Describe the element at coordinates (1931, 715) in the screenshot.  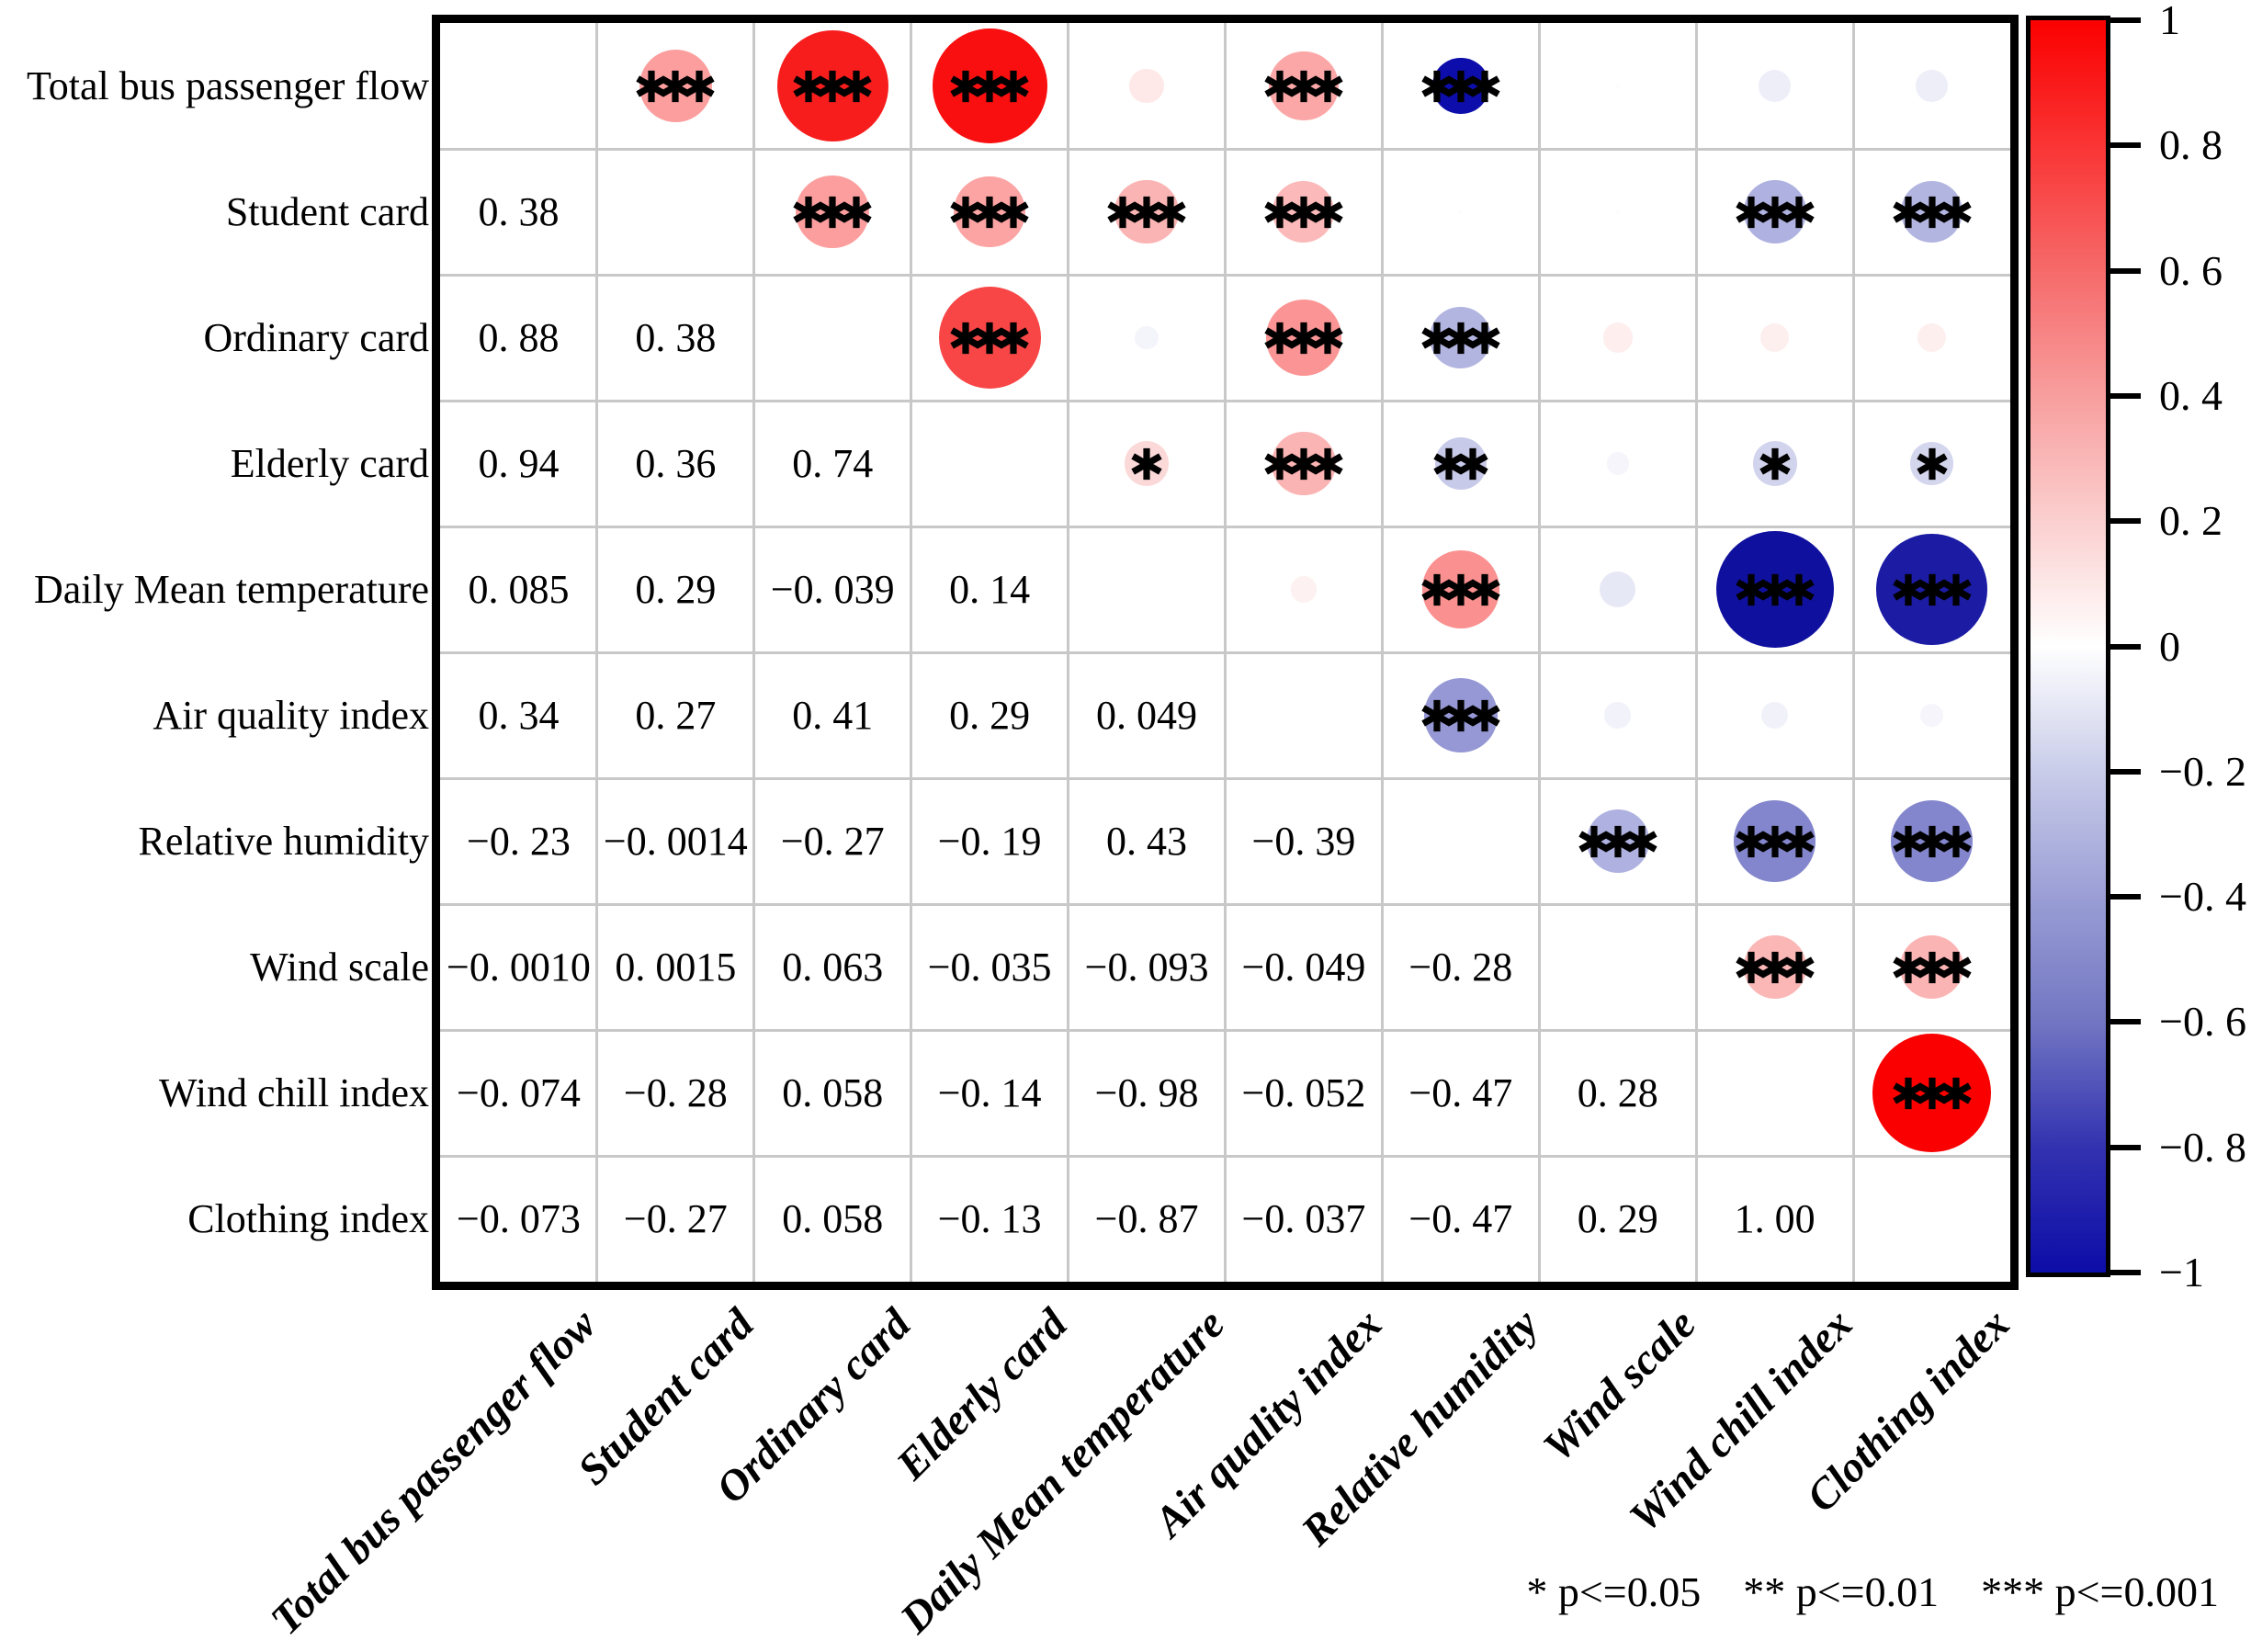
I see `correlation-bubble-r6c10` at that location.